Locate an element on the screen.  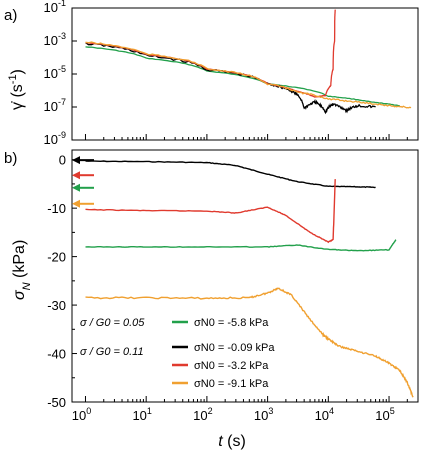
legend-entry-label: σN0 = -0.09 kPa is located at coordinates (234, 348).